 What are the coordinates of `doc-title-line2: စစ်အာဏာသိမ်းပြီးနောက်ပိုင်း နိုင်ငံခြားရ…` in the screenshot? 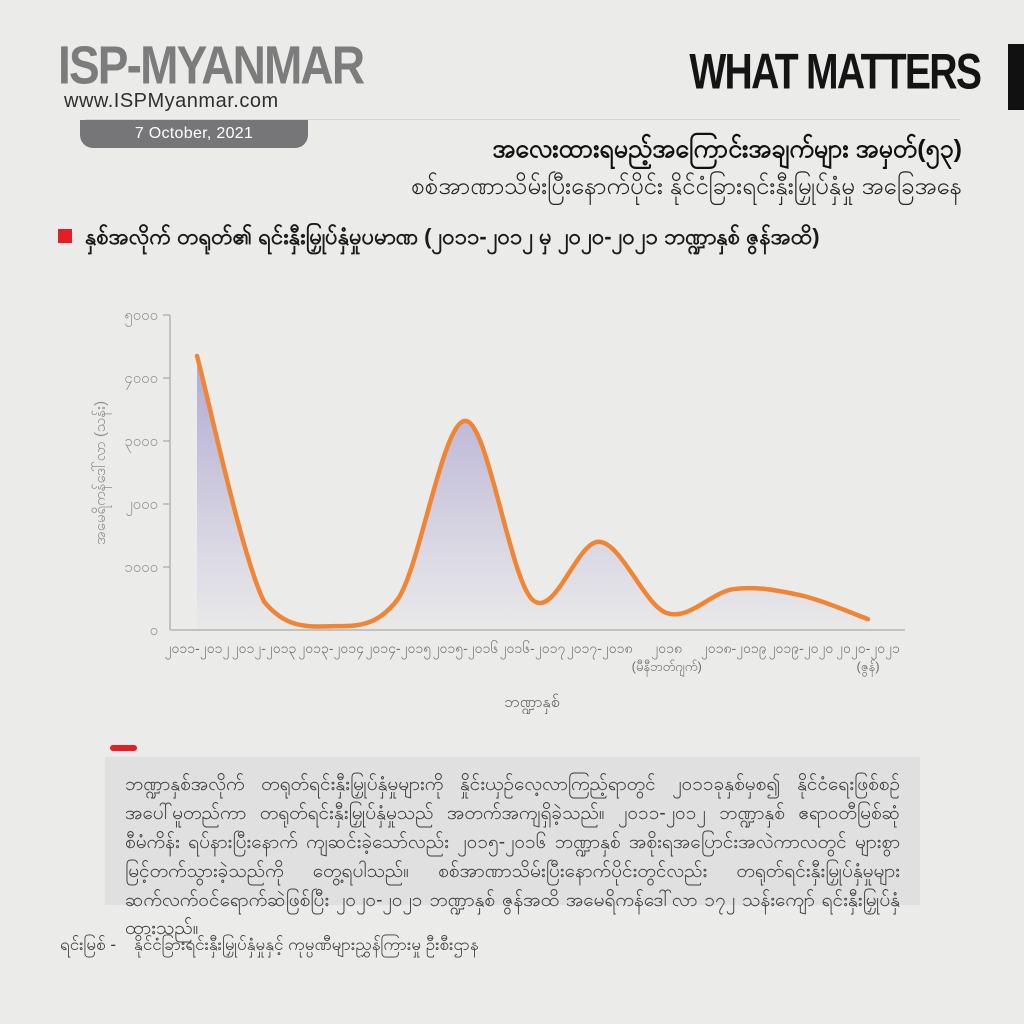 It's located at (686, 186).